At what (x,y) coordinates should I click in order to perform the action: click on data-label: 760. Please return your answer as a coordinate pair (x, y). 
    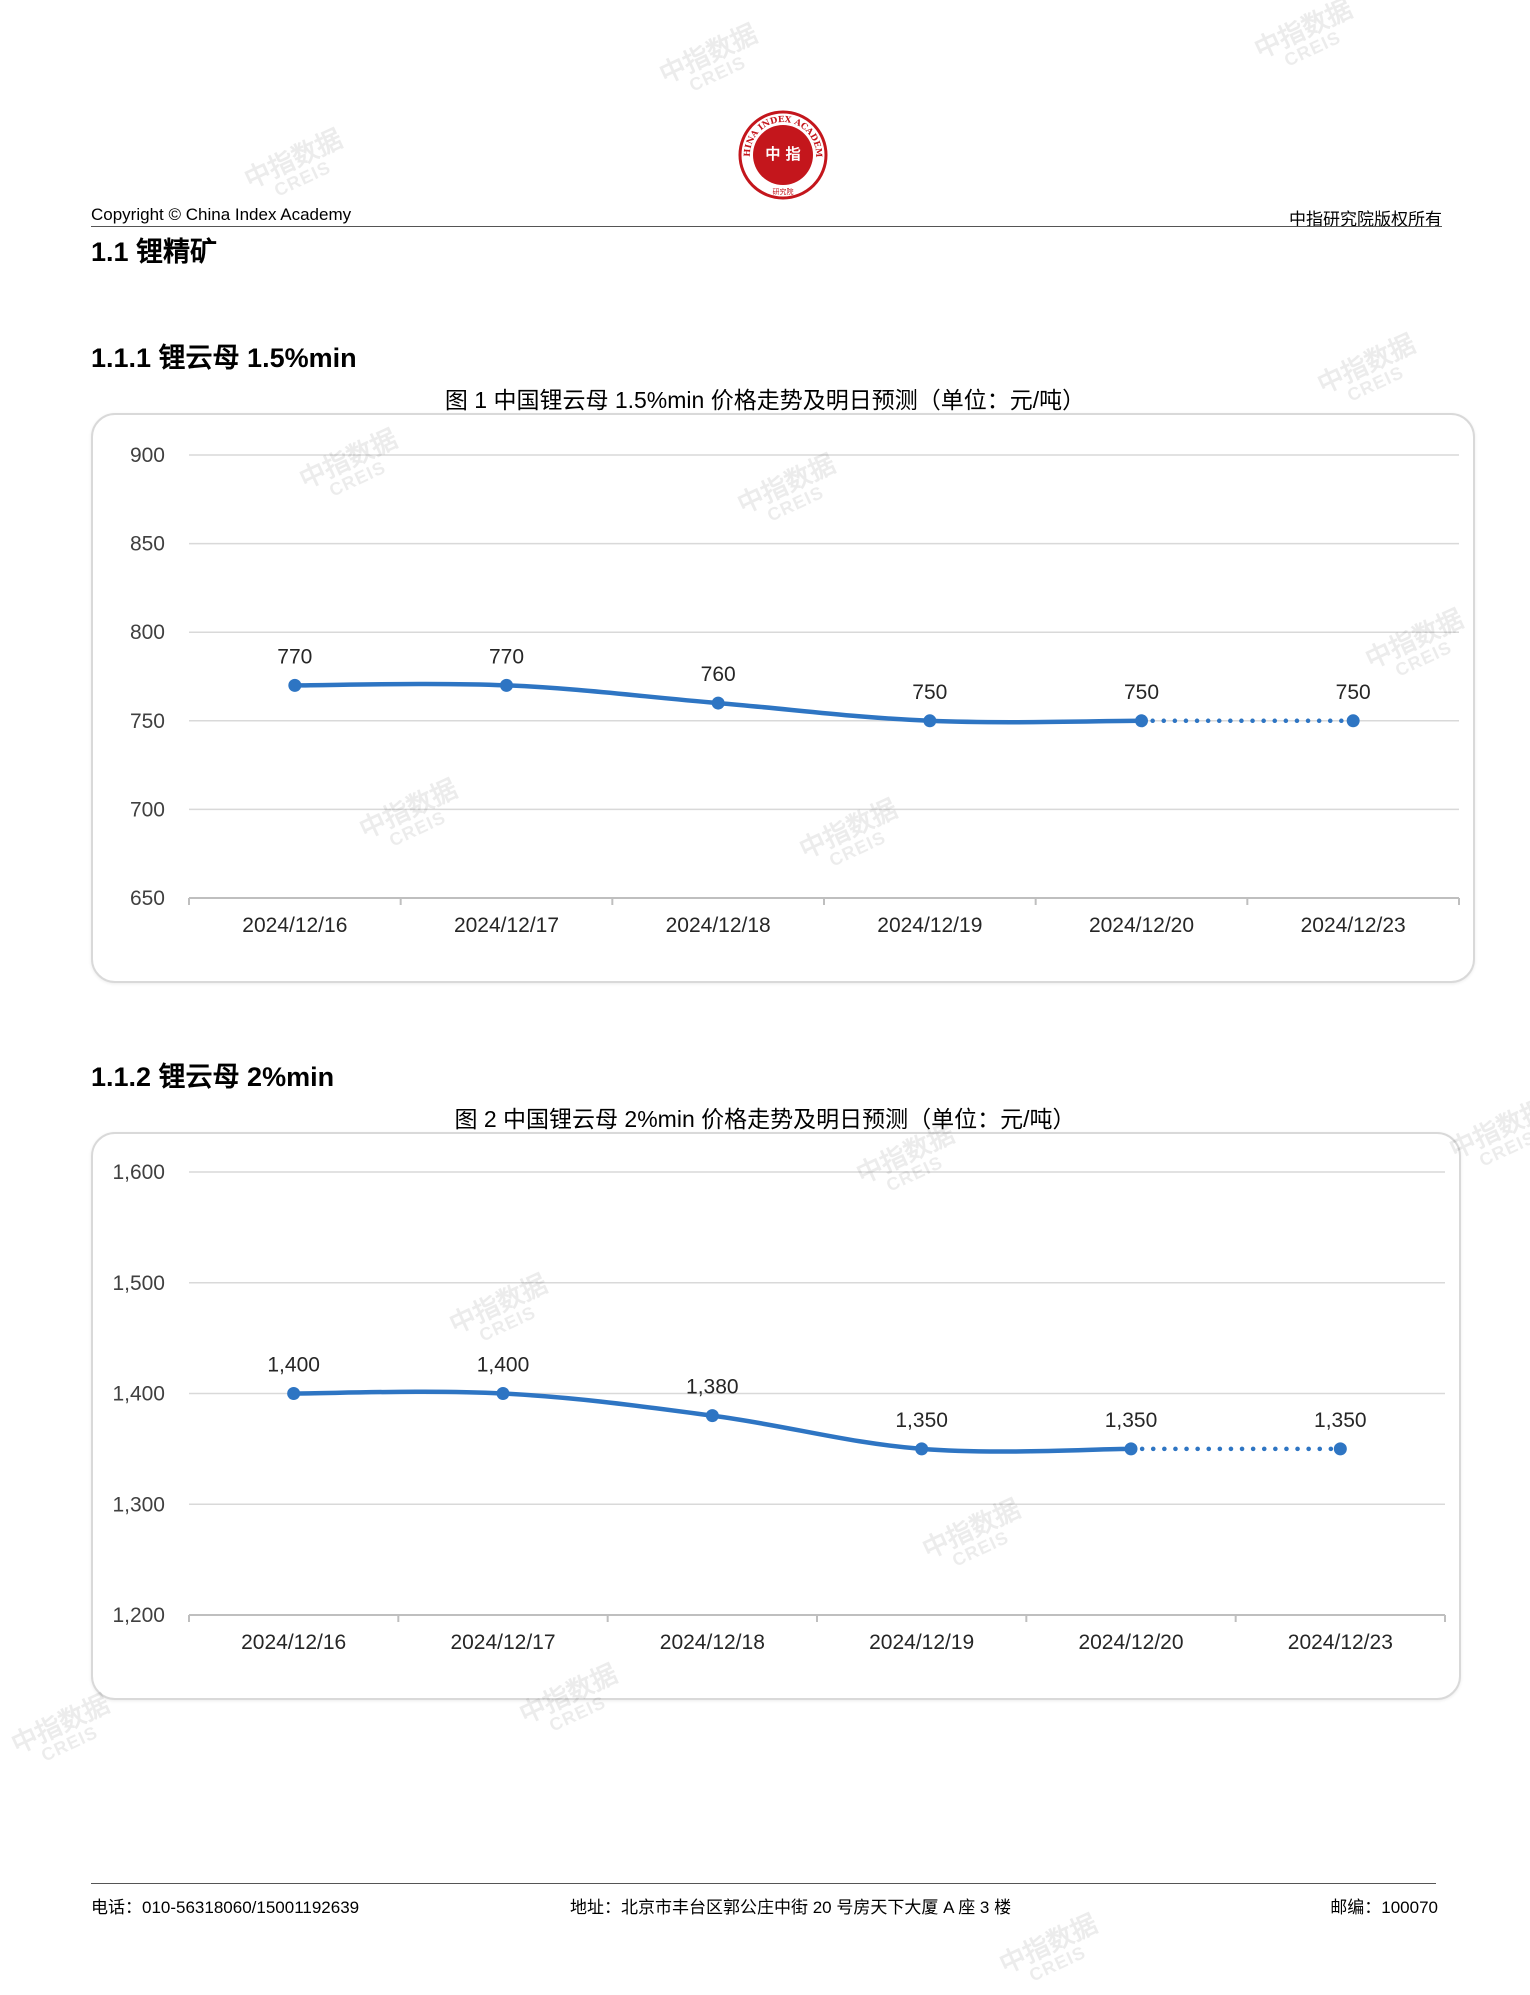
    Looking at the image, I should click on (718, 674).